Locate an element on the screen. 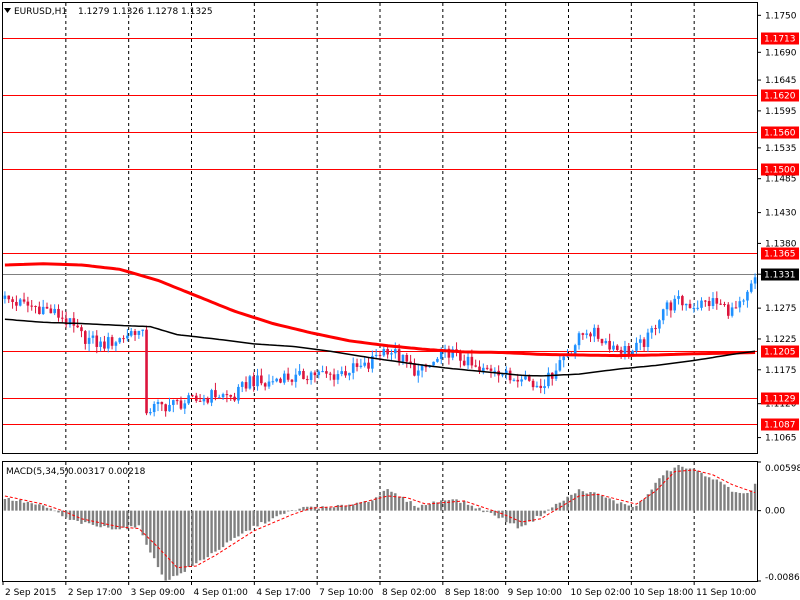 Image resolution: width=800 pixels, height=600 pixels. time-tick-label: 3 Sep 09:00 is located at coordinates (158, 593).